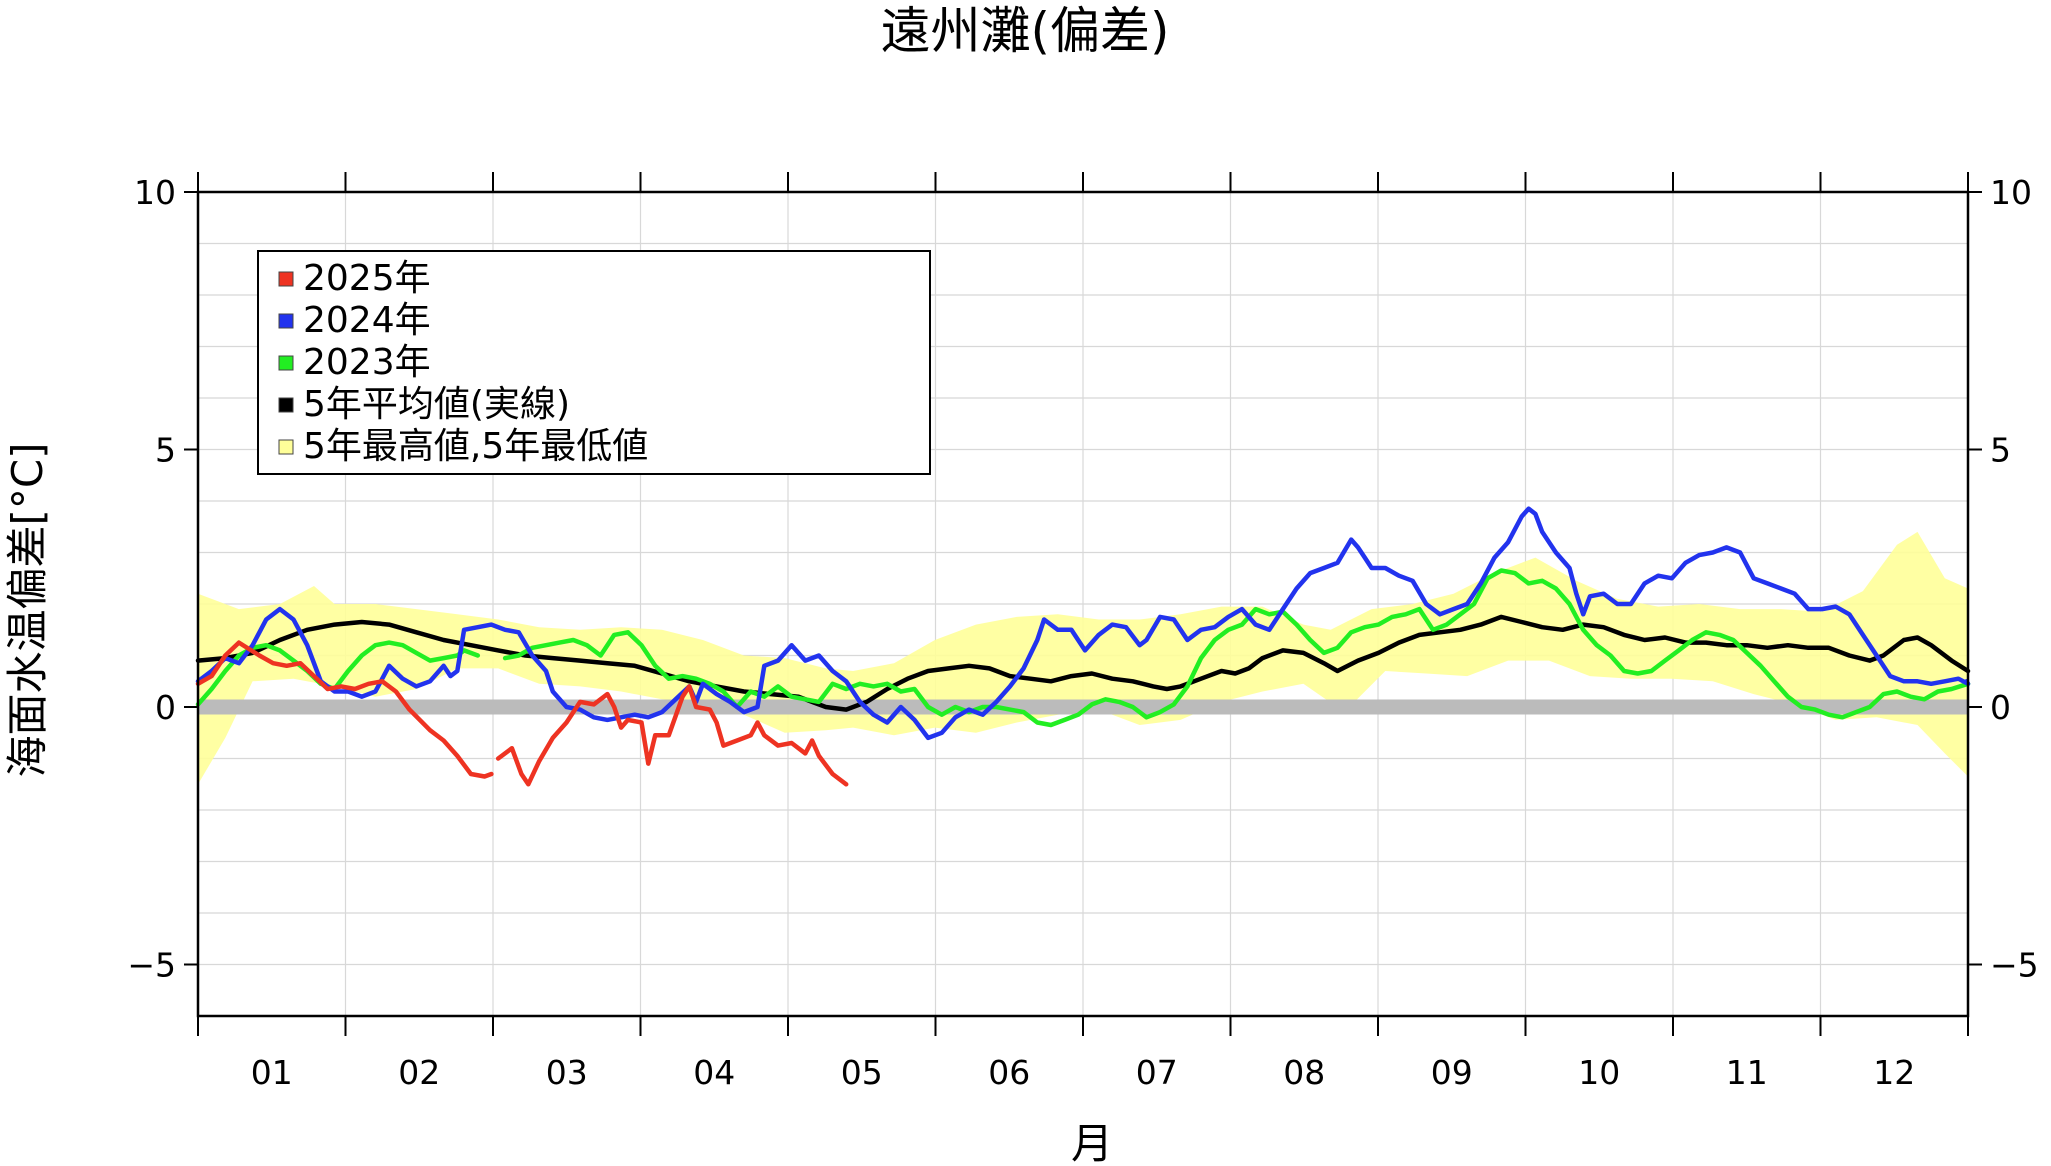 This screenshot has height=1166, width=2051. What do you see at coordinates (436, 404) in the screenshot?
I see `legend-label: 5年平均値(実線)` at bounding box center [436, 404].